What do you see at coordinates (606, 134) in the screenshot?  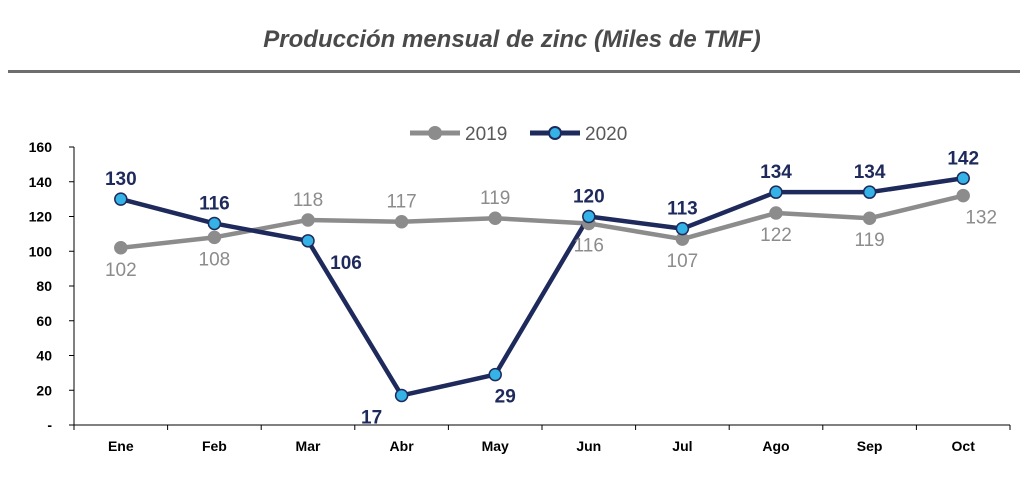 I see `legend-label: 2020` at bounding box center [606, 134].